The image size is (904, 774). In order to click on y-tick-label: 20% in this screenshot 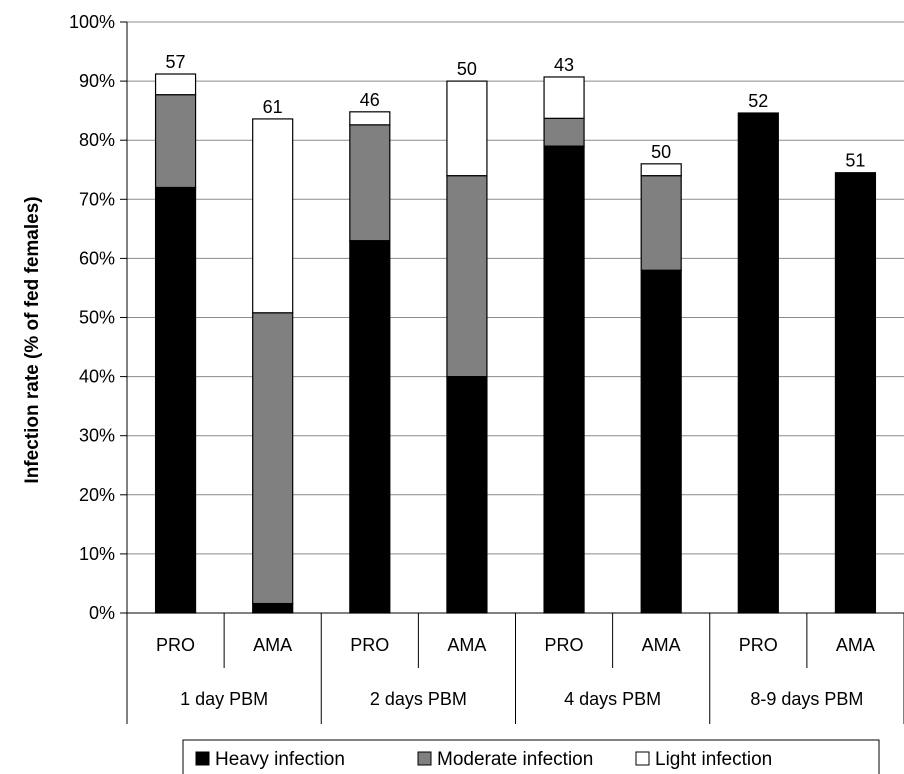, I will do `click(97, 495)`.